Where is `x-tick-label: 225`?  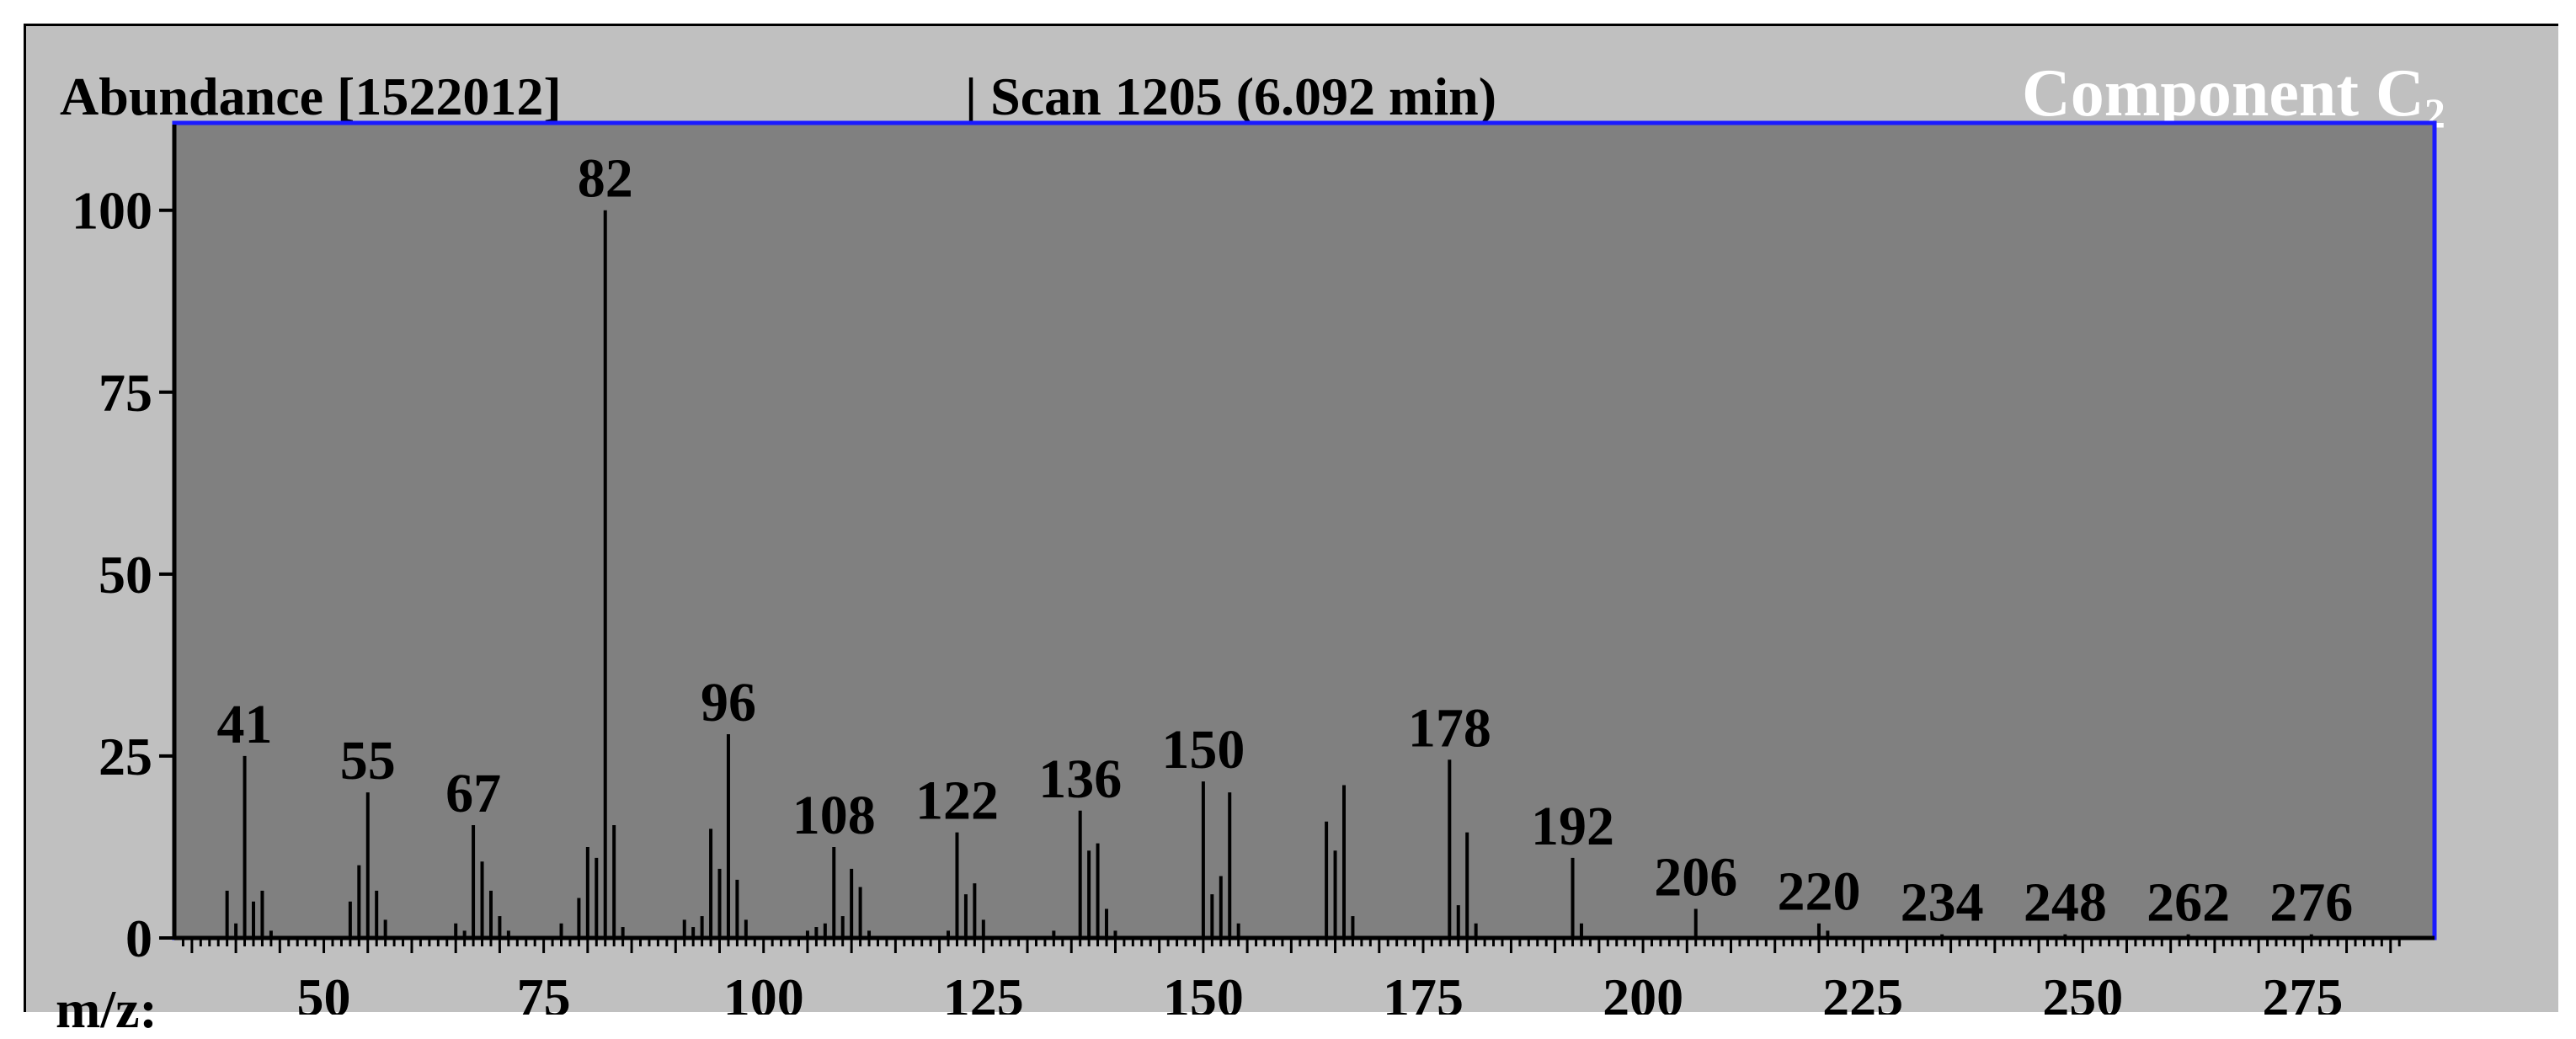
x-tick-label: 225 is located at coordinates (1862, 991).